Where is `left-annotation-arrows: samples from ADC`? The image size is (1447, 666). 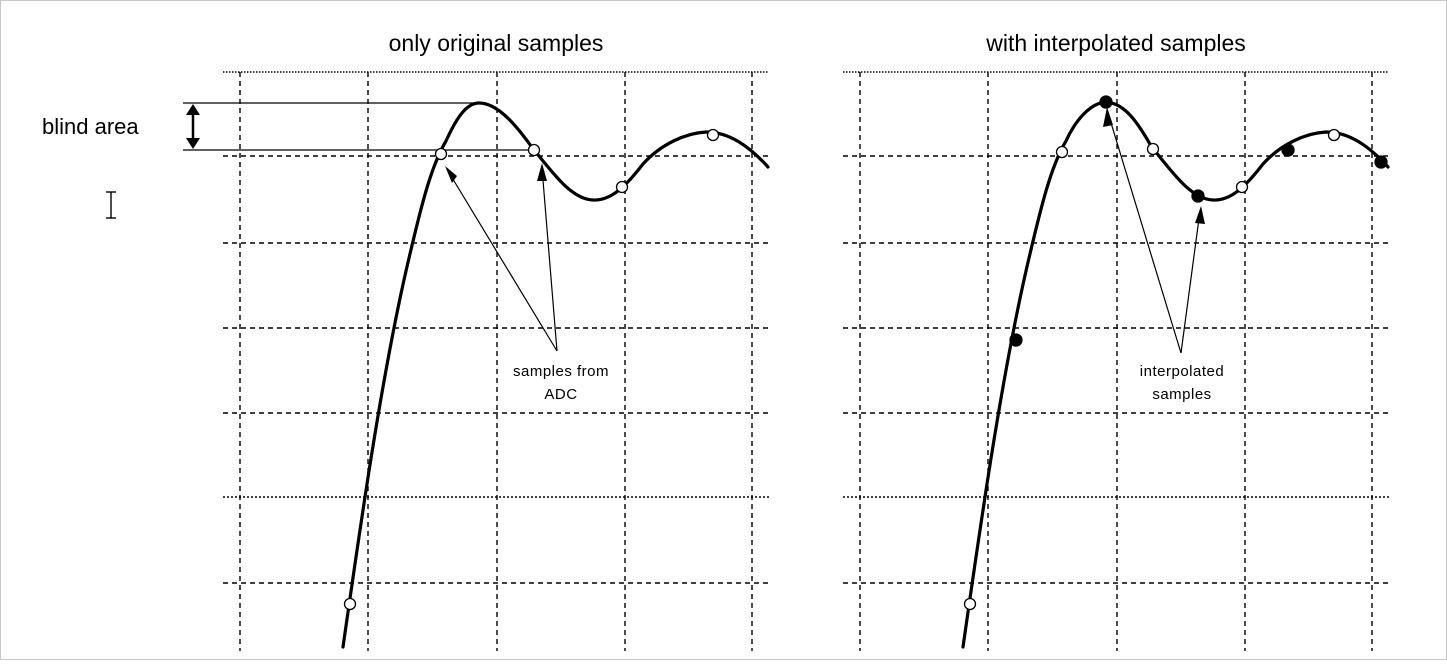
left-annotation-arrows: samples from ADC is located at coordinates (527, 283).